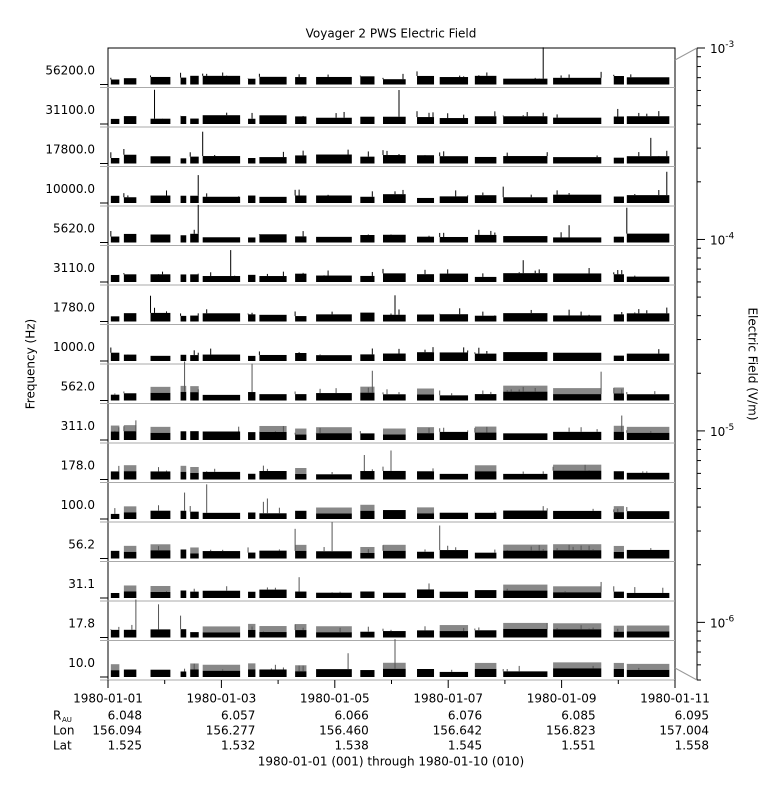 Image resolution: width=783 pixels, height=804 pixels. I want to click on y-tick-label: 100.0, so click(78, 505).